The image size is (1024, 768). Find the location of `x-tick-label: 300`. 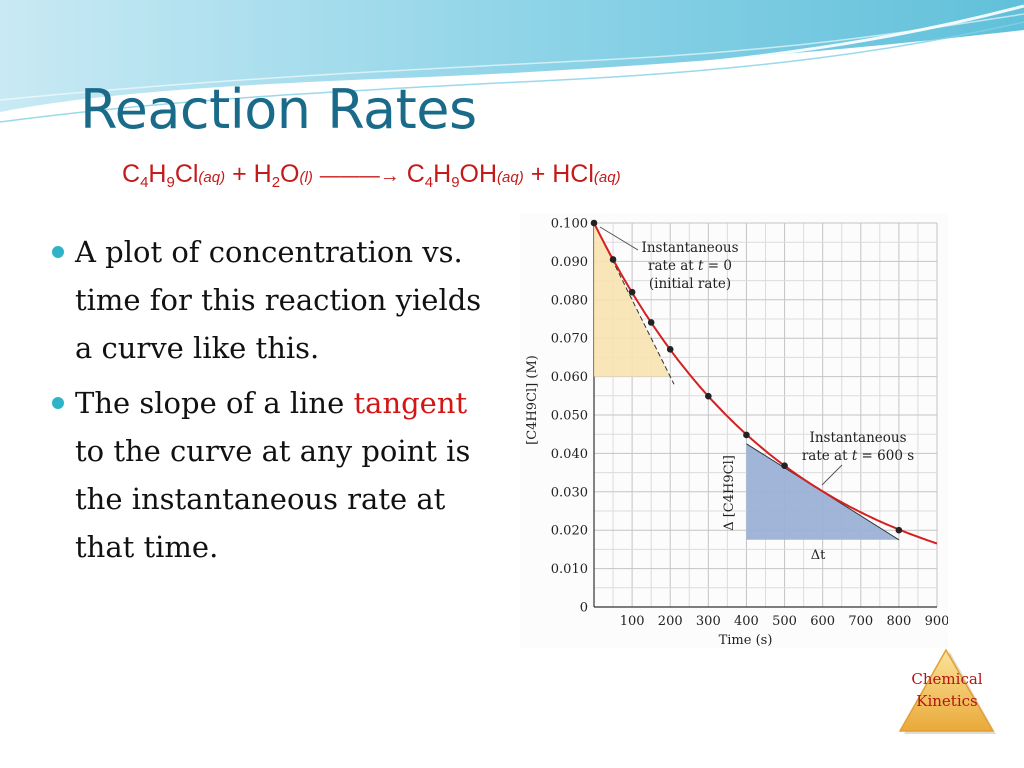

x-tick-label: 300 is located at coordinates (708, 621).